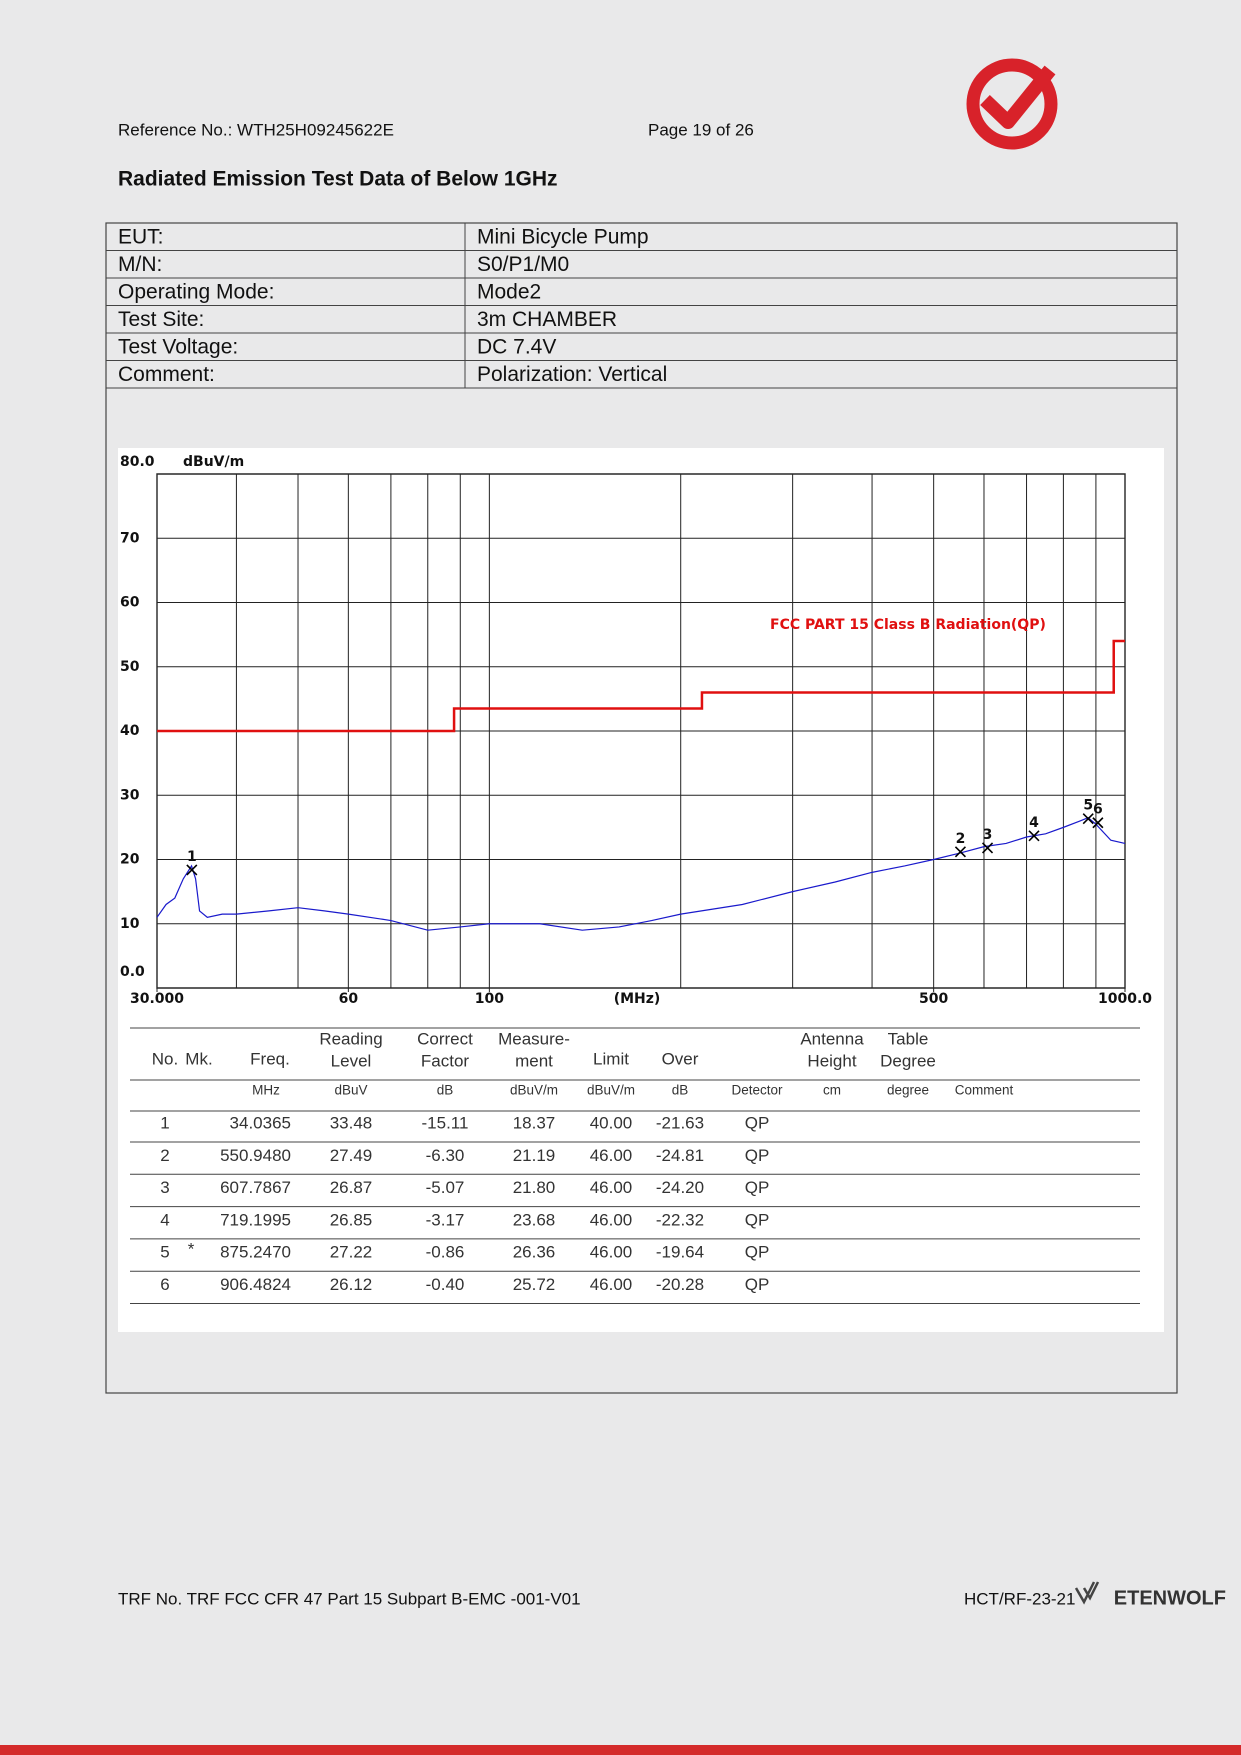  I want to click on info-label: EUT:, so click(141, 236).